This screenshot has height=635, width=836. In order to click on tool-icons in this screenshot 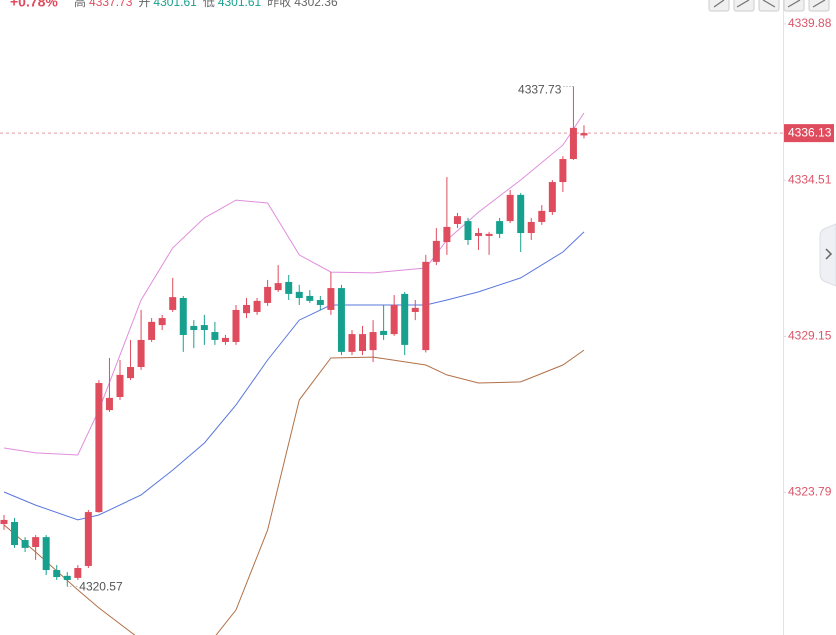, I will do `click(769, 4)`.